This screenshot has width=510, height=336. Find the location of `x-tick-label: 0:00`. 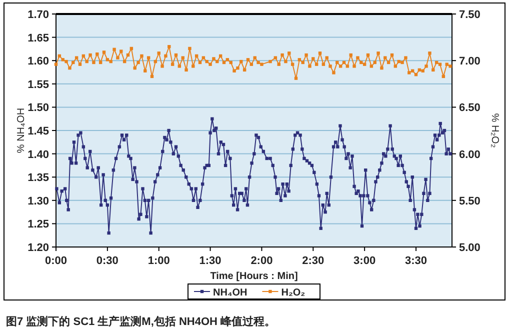

x-tick-label: 0:00 is located at coordinates (56, 261).